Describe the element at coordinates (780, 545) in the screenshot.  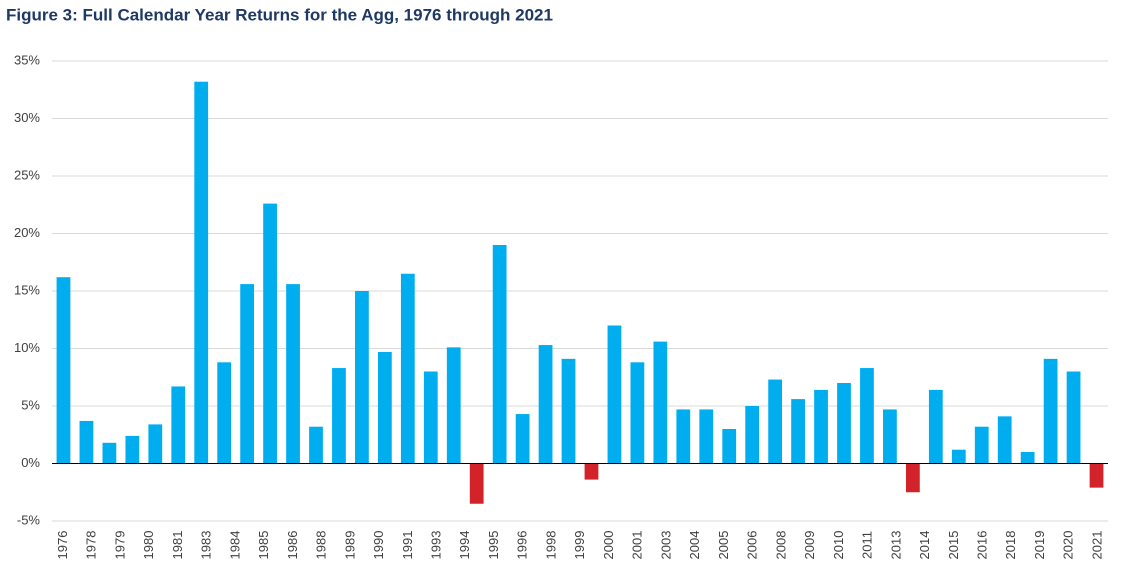
I see `x-tick-label: 2008` at that location.